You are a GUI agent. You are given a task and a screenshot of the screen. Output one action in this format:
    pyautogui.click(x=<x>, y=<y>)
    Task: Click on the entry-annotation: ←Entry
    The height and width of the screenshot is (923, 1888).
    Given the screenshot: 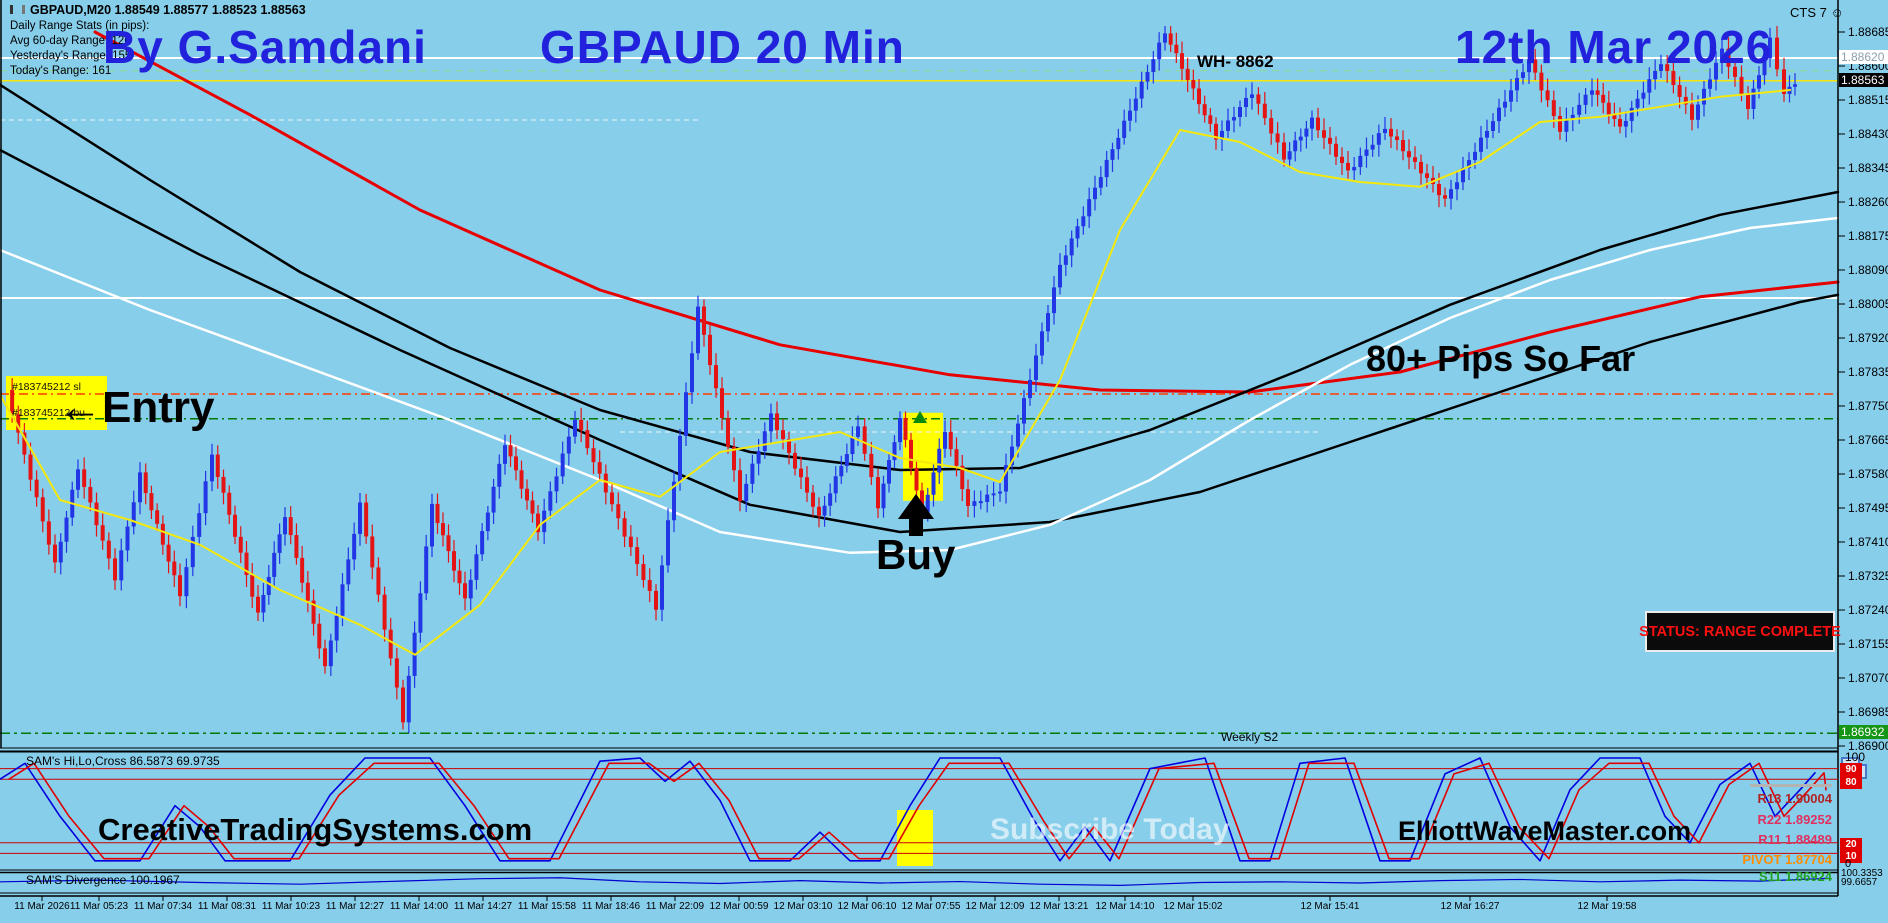 What is the action you would take?
    pyautogui.click(x=136, y=408)
    